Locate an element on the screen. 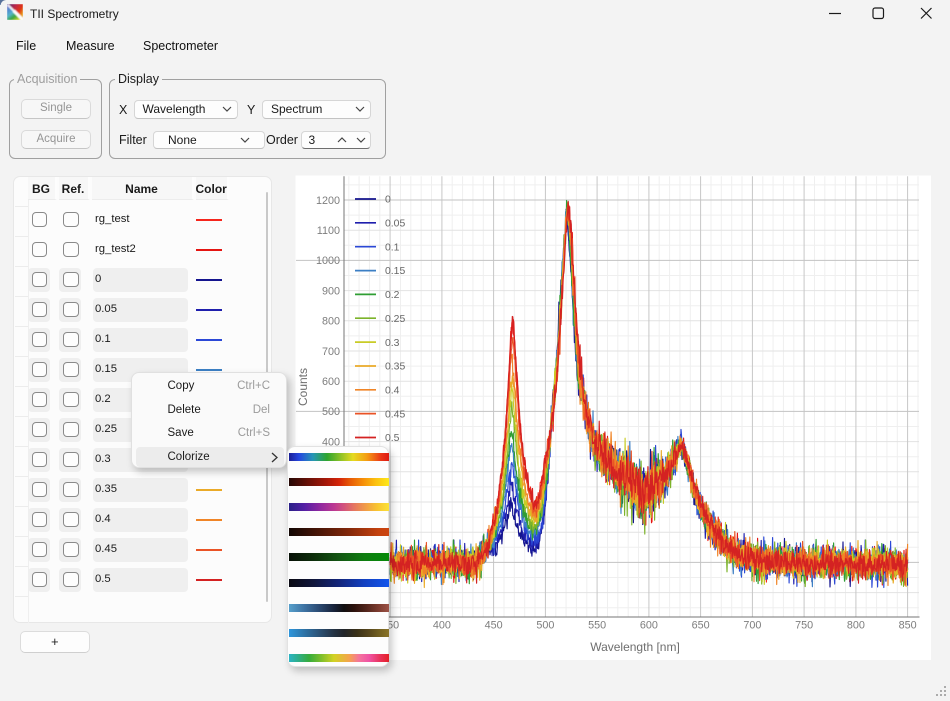 The image size is (950, 701). svg-text: 1200 is located at coordinates (328, 201).